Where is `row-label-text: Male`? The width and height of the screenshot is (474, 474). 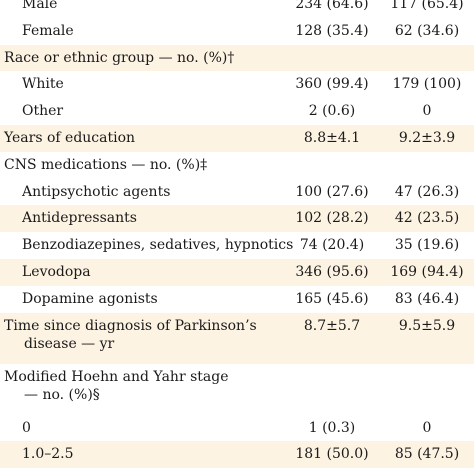
row-label-text: Male is located at coordinates (40, 6).